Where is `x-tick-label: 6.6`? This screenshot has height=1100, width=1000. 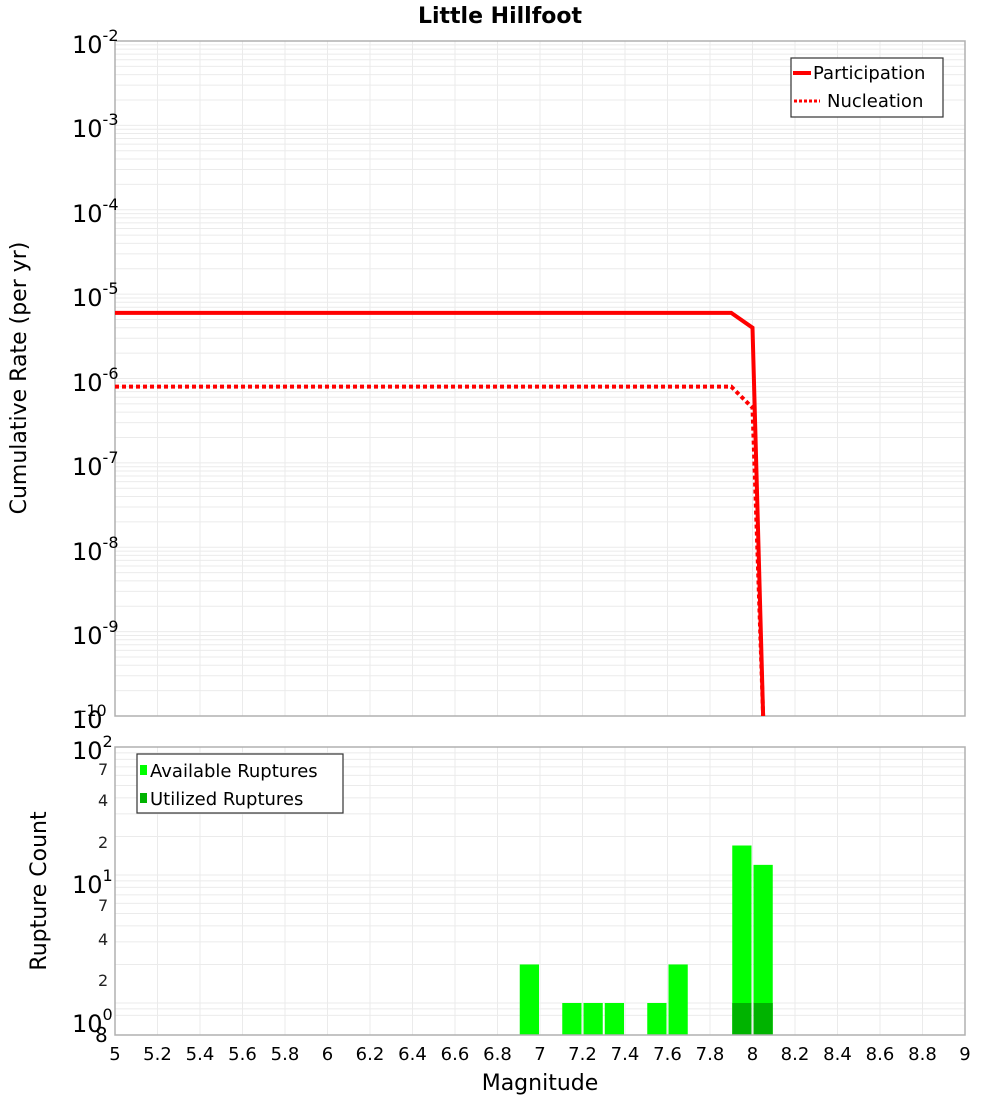
x-tick-label: 6.6 is located at coordinates (455, 1054).